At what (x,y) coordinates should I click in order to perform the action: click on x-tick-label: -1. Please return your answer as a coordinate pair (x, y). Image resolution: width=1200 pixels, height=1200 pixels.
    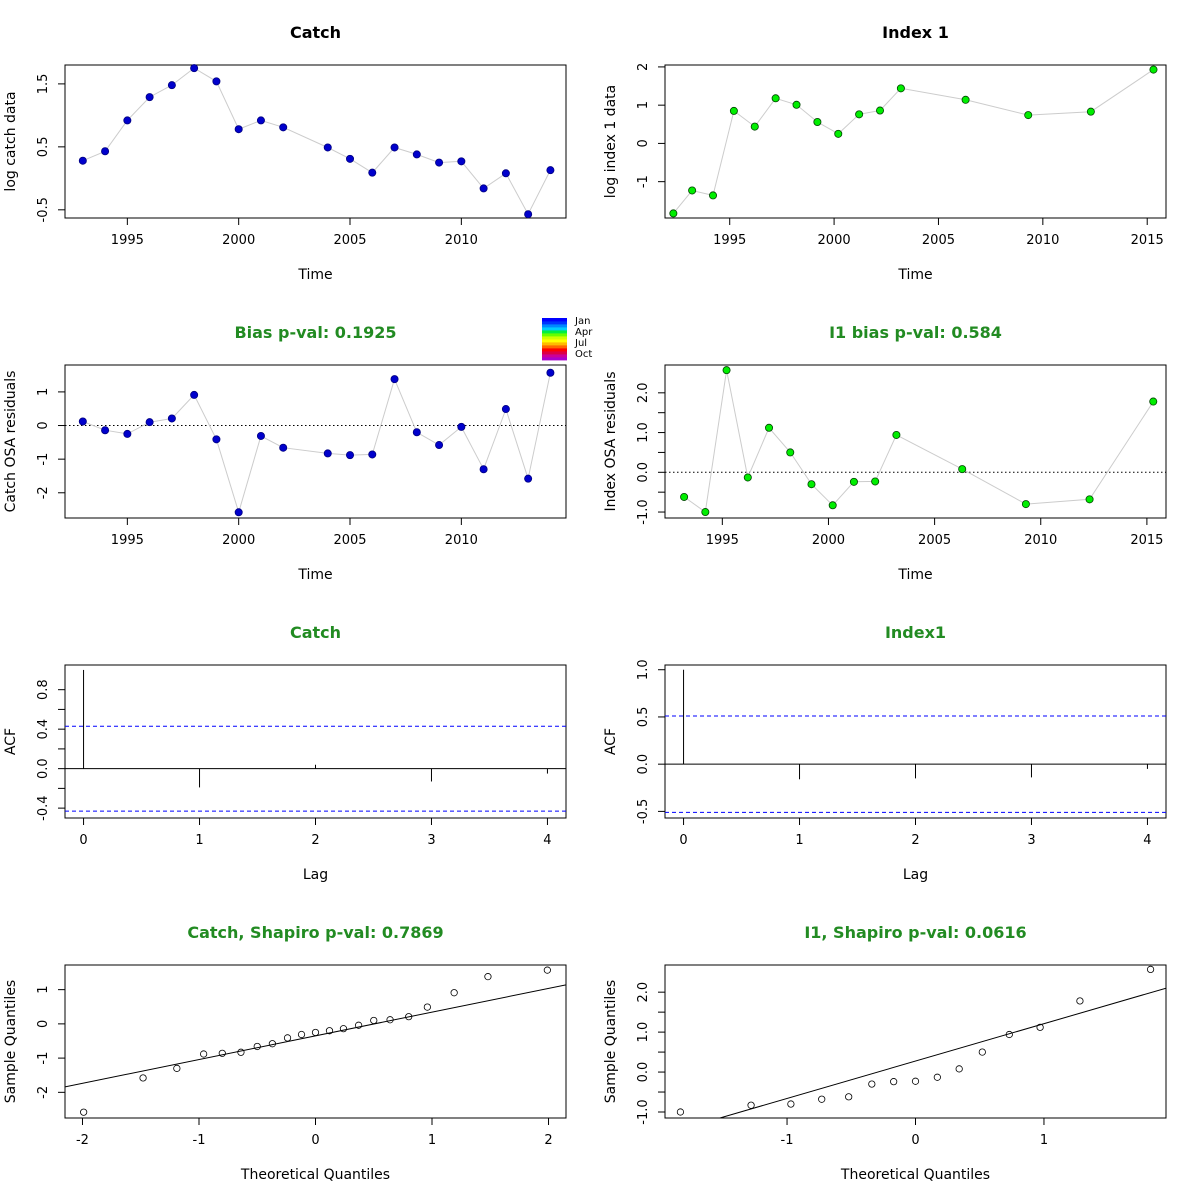
    Looking at the image, I should click on (787, 1140).